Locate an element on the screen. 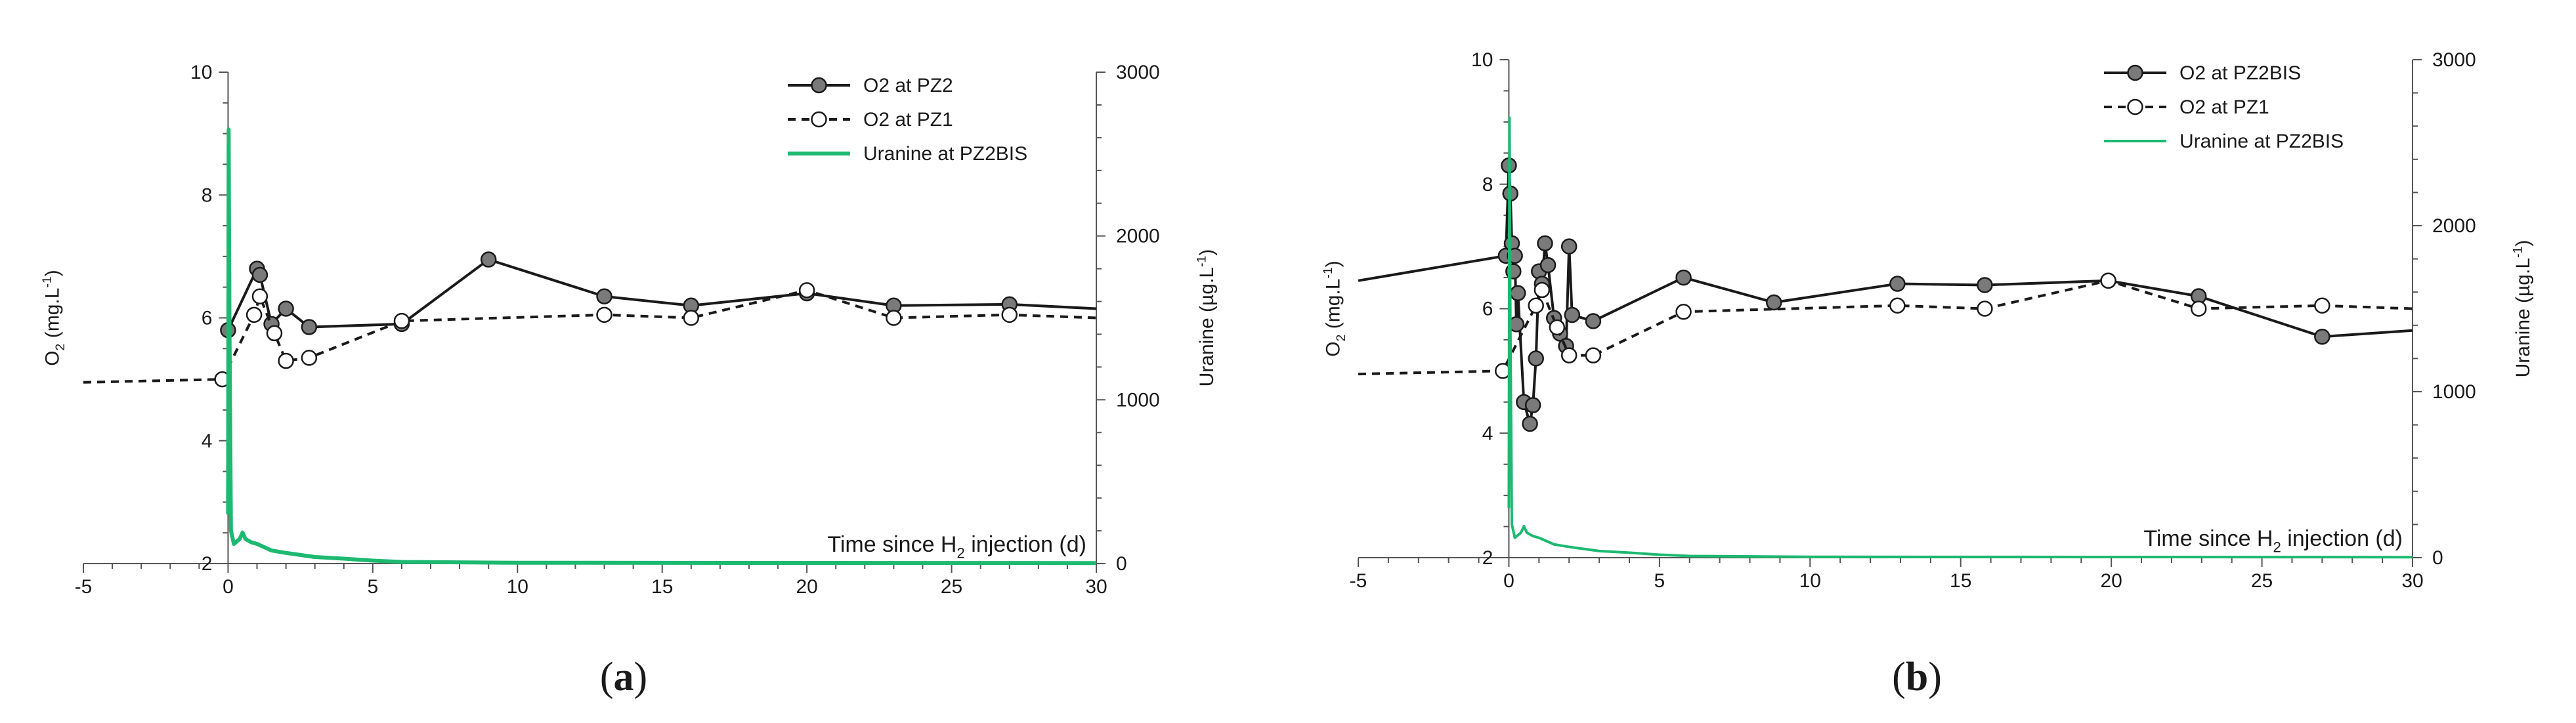 Image resolution: width=2576 pixels, height=723 pixels. series-o2-at-pz2 is located at coordinates (658, 295).